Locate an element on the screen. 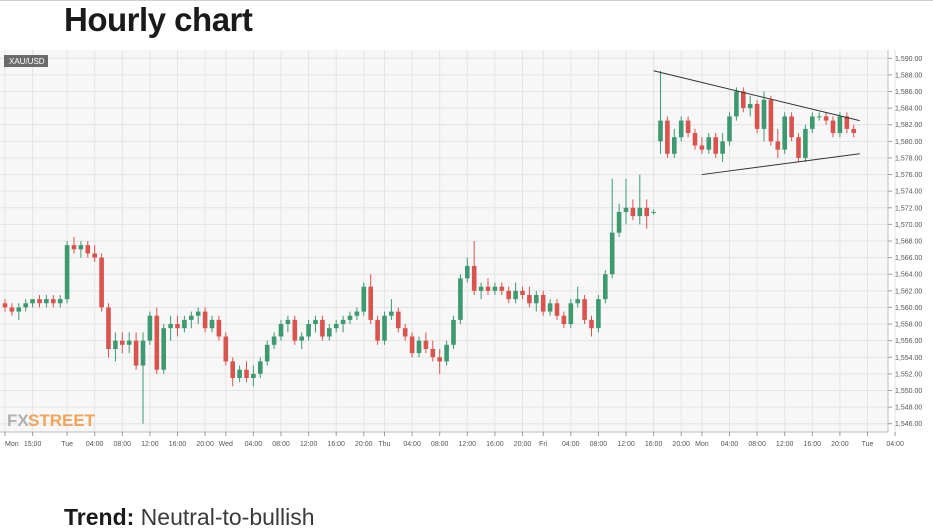  y-tick-label: 1,564.00 is located at coordinates (908, 275).